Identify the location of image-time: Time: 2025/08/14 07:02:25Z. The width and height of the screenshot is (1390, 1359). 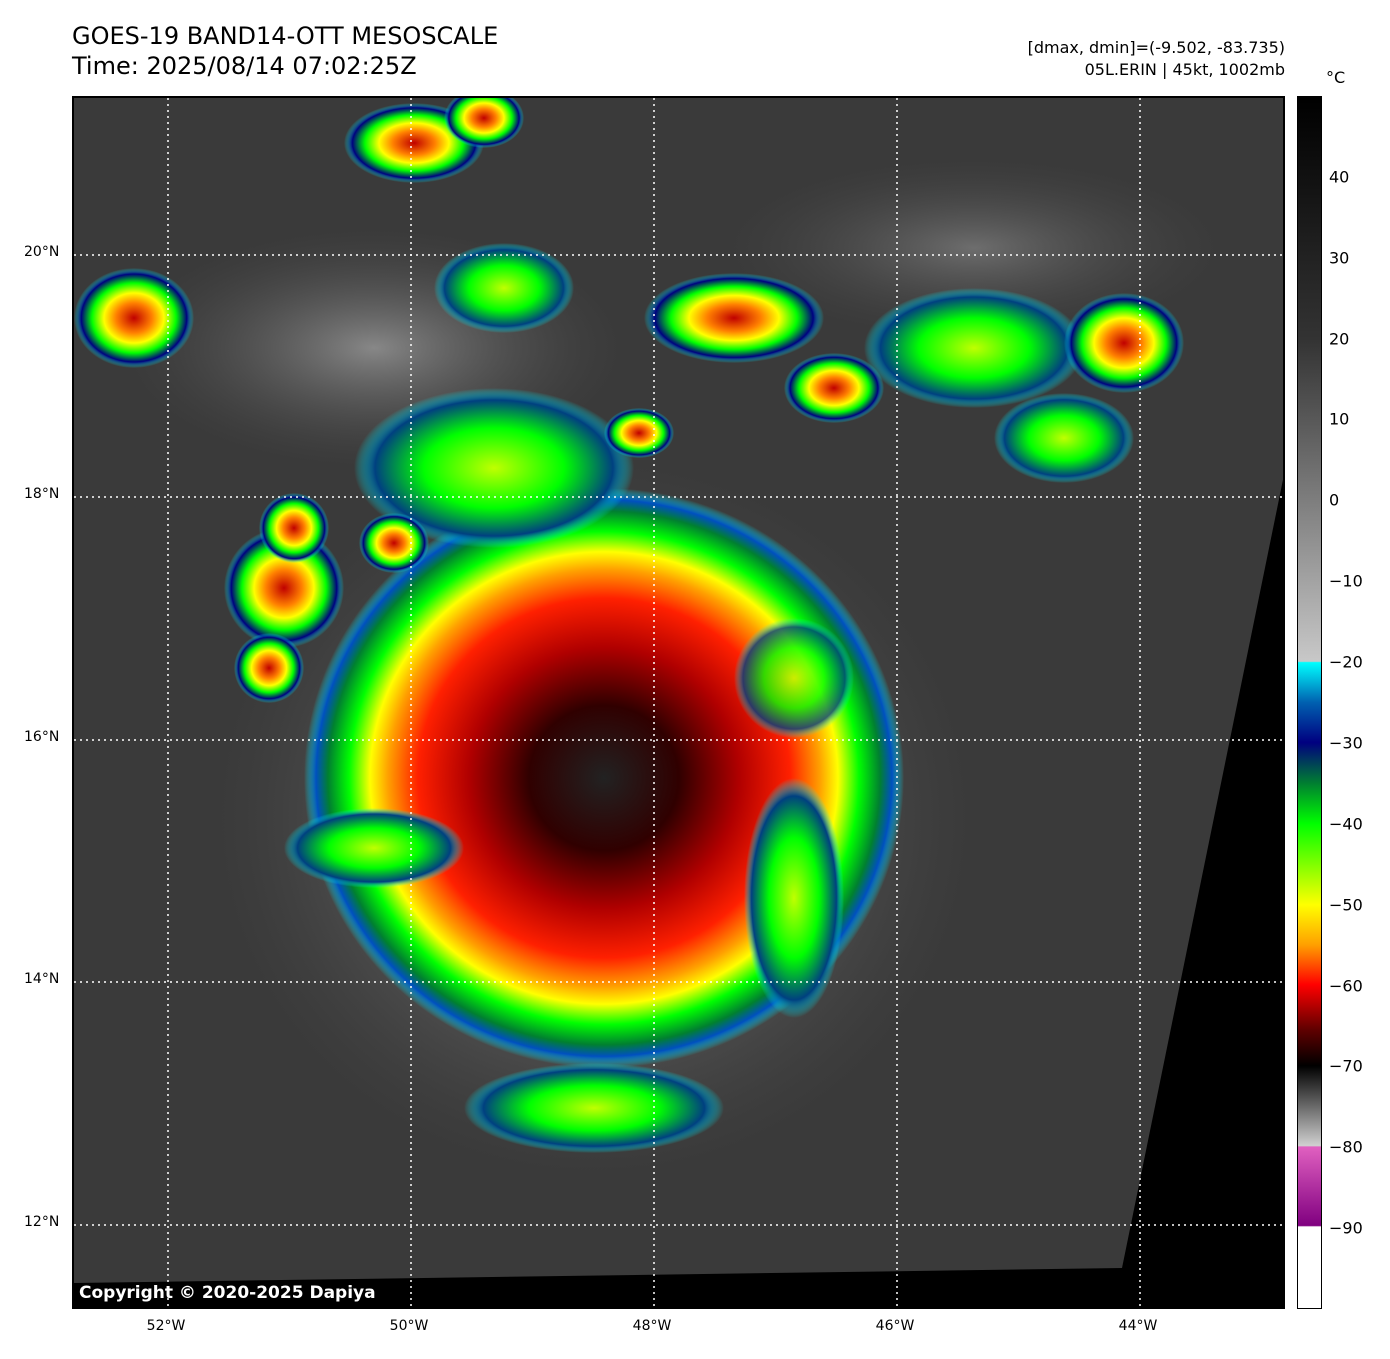
(244, 66).